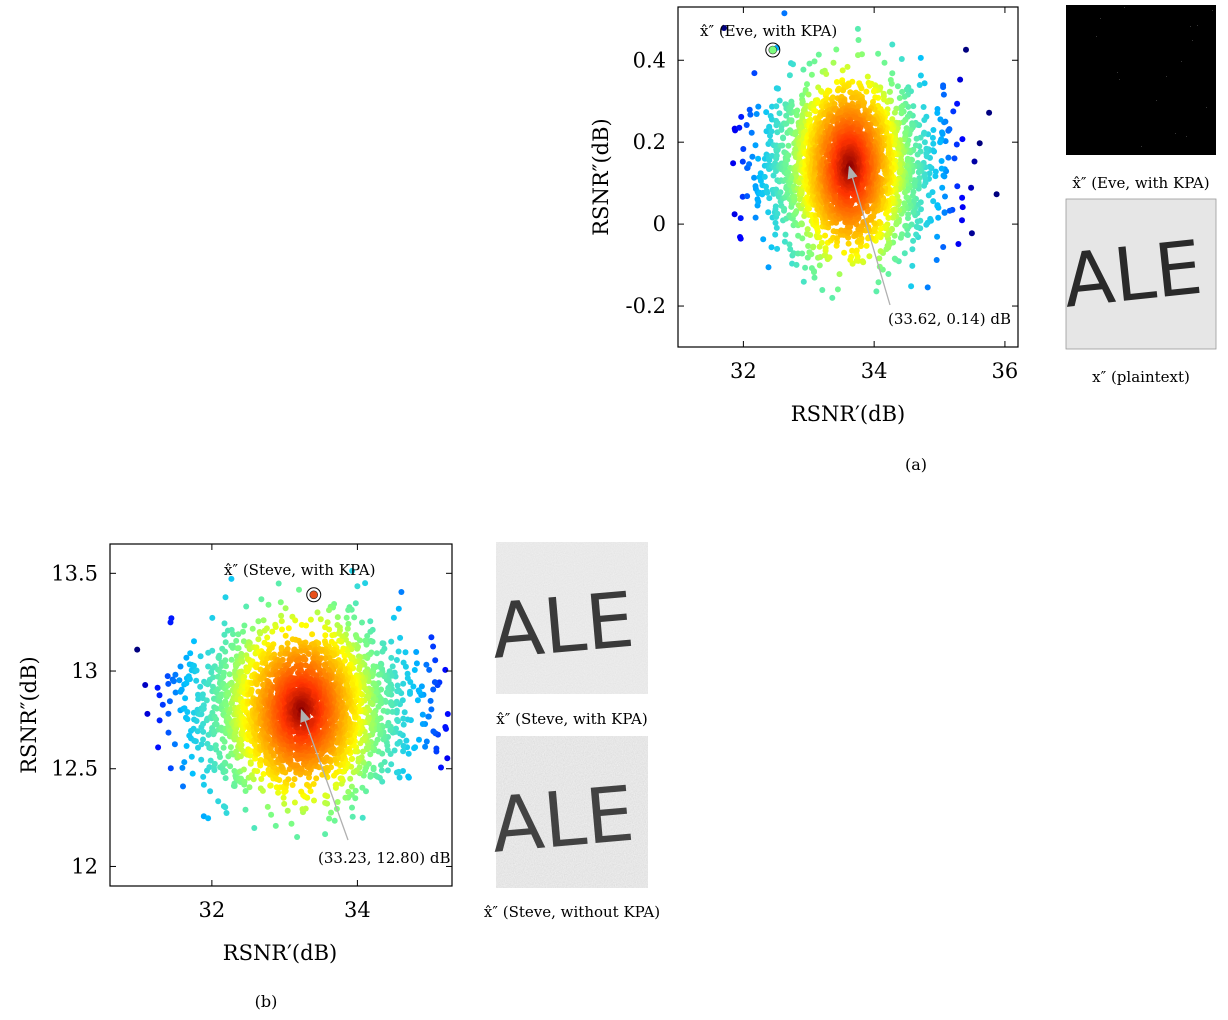 The image size is (1228, 1020). Describe the element at coordinates (649, 142) in the screenshot. I see `y-tick-label: 0.2` at that location.